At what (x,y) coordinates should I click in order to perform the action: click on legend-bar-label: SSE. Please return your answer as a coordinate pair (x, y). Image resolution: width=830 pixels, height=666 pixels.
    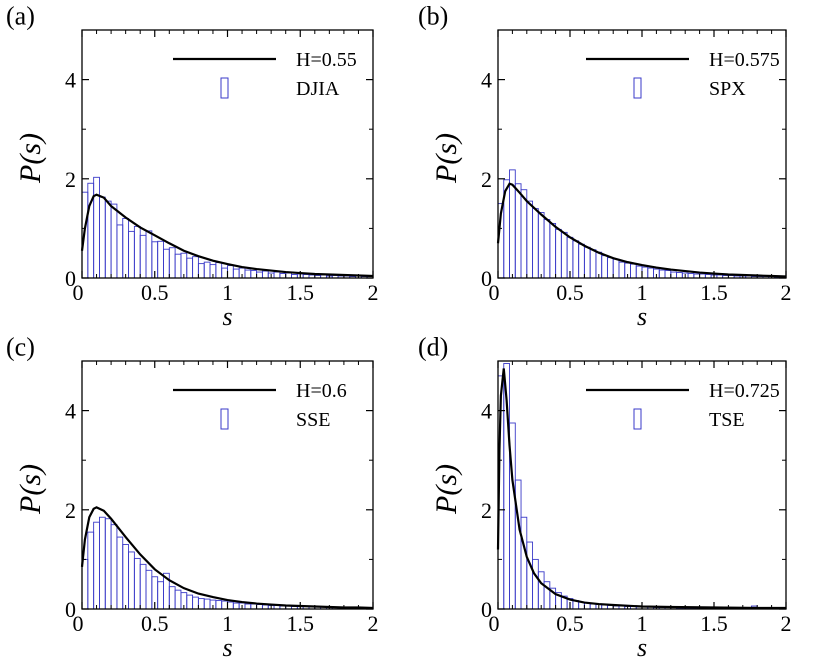
    Looking at the image, I should click on (313, 420).